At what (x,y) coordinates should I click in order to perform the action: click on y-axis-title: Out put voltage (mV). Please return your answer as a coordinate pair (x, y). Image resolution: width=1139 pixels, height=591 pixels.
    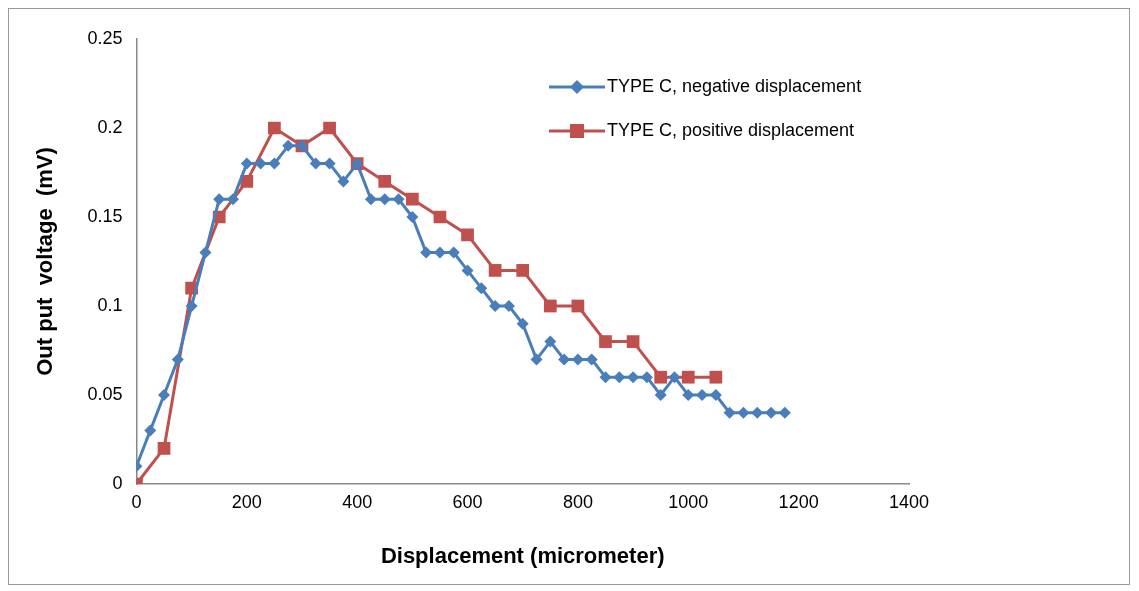
    Looking at the image, I should click on (45, 261).